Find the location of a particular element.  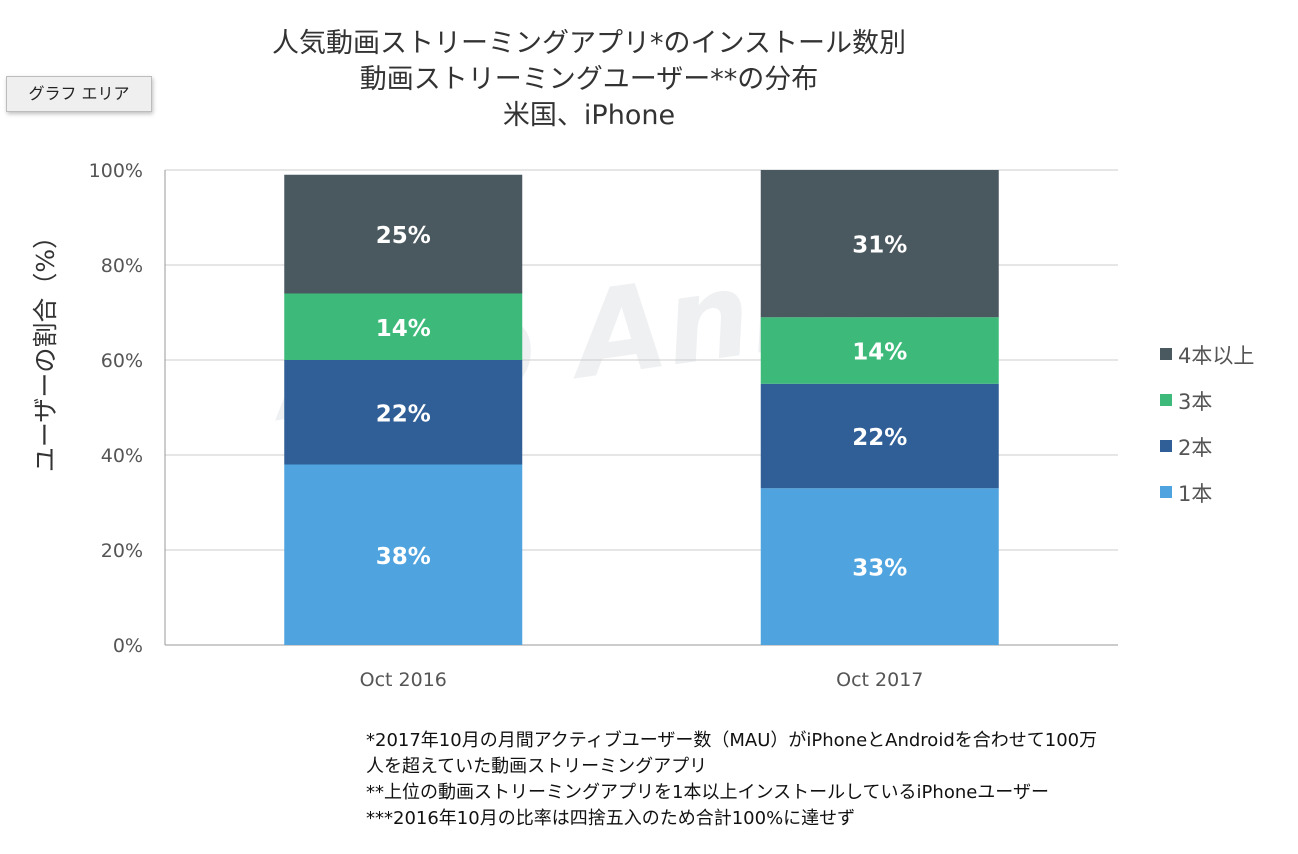

y-tick-label: 80% is located at coordinates (122, 266).